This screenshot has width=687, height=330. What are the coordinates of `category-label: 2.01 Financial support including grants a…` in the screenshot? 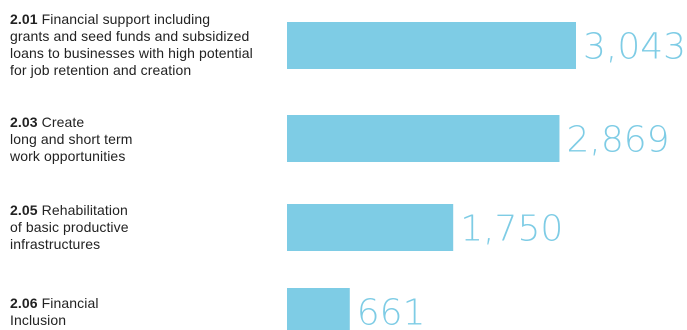 It's located at (145, 45).